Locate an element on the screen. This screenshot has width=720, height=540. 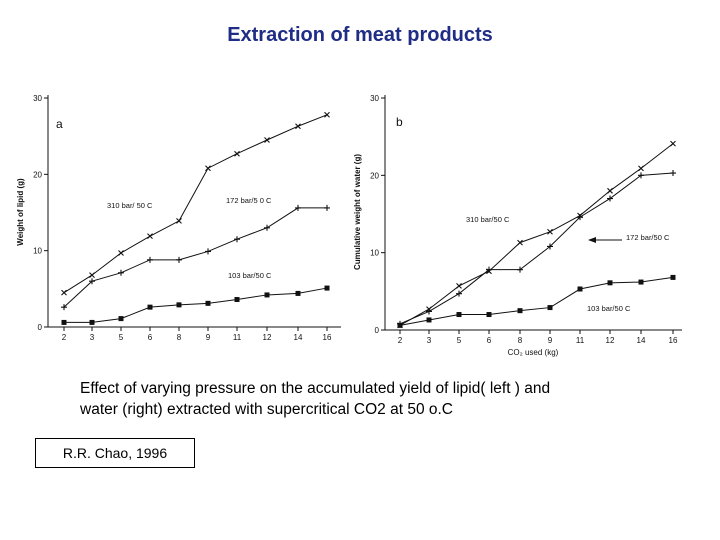
x-axis-label: CO₂ used (kg) is located at coordinates (533, 352).